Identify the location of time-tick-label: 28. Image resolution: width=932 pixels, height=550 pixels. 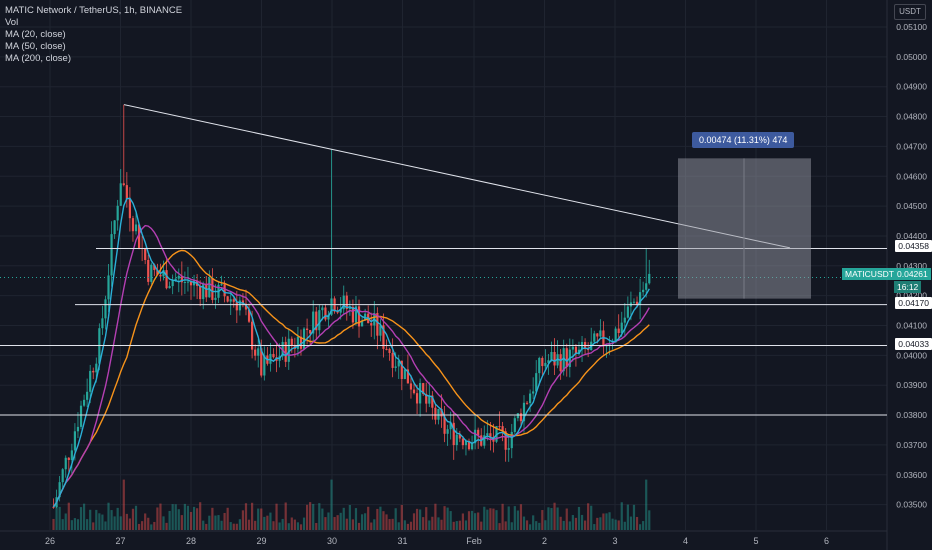
(191, 541).